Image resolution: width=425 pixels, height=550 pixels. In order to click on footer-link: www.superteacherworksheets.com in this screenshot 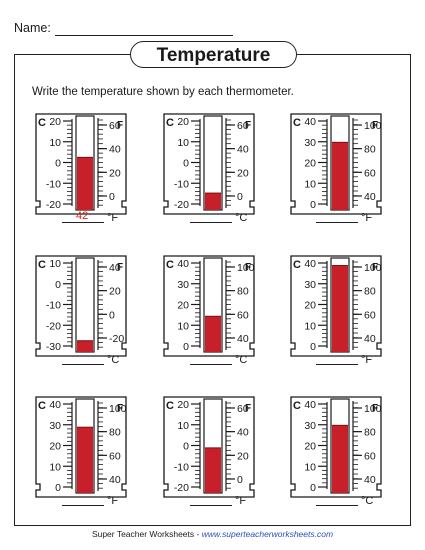, I will do `click(267, 534)`.